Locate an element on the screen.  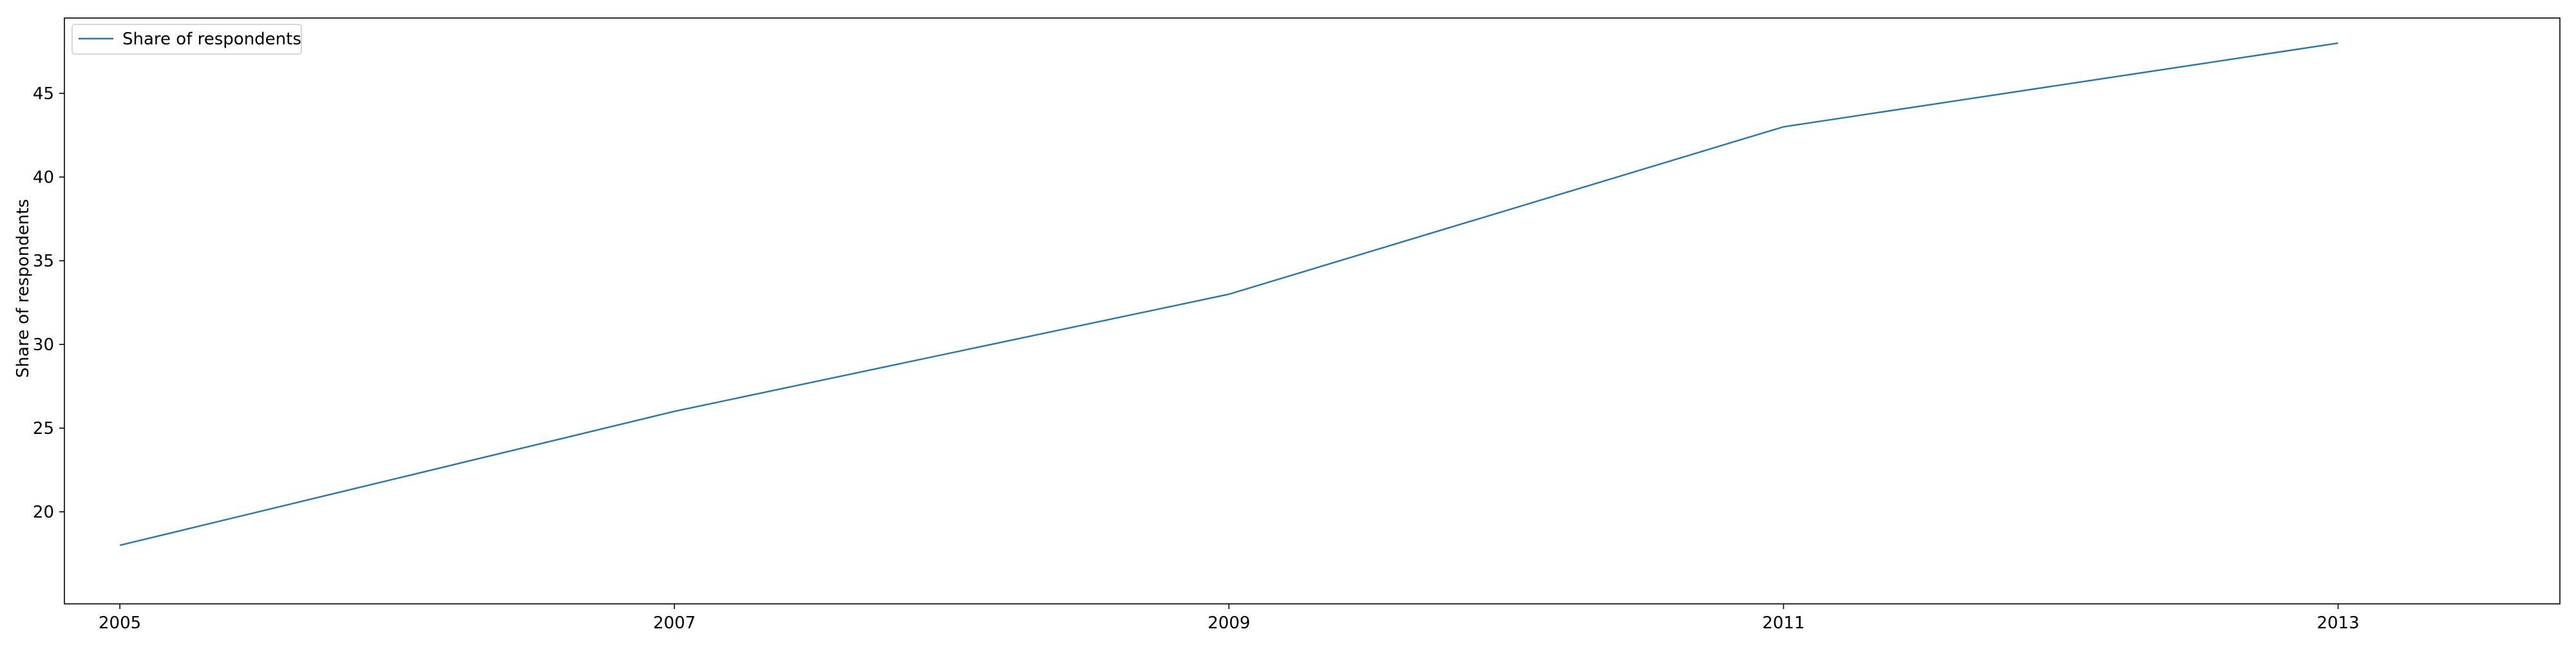
legend-box is located at coordinates (186, 39).